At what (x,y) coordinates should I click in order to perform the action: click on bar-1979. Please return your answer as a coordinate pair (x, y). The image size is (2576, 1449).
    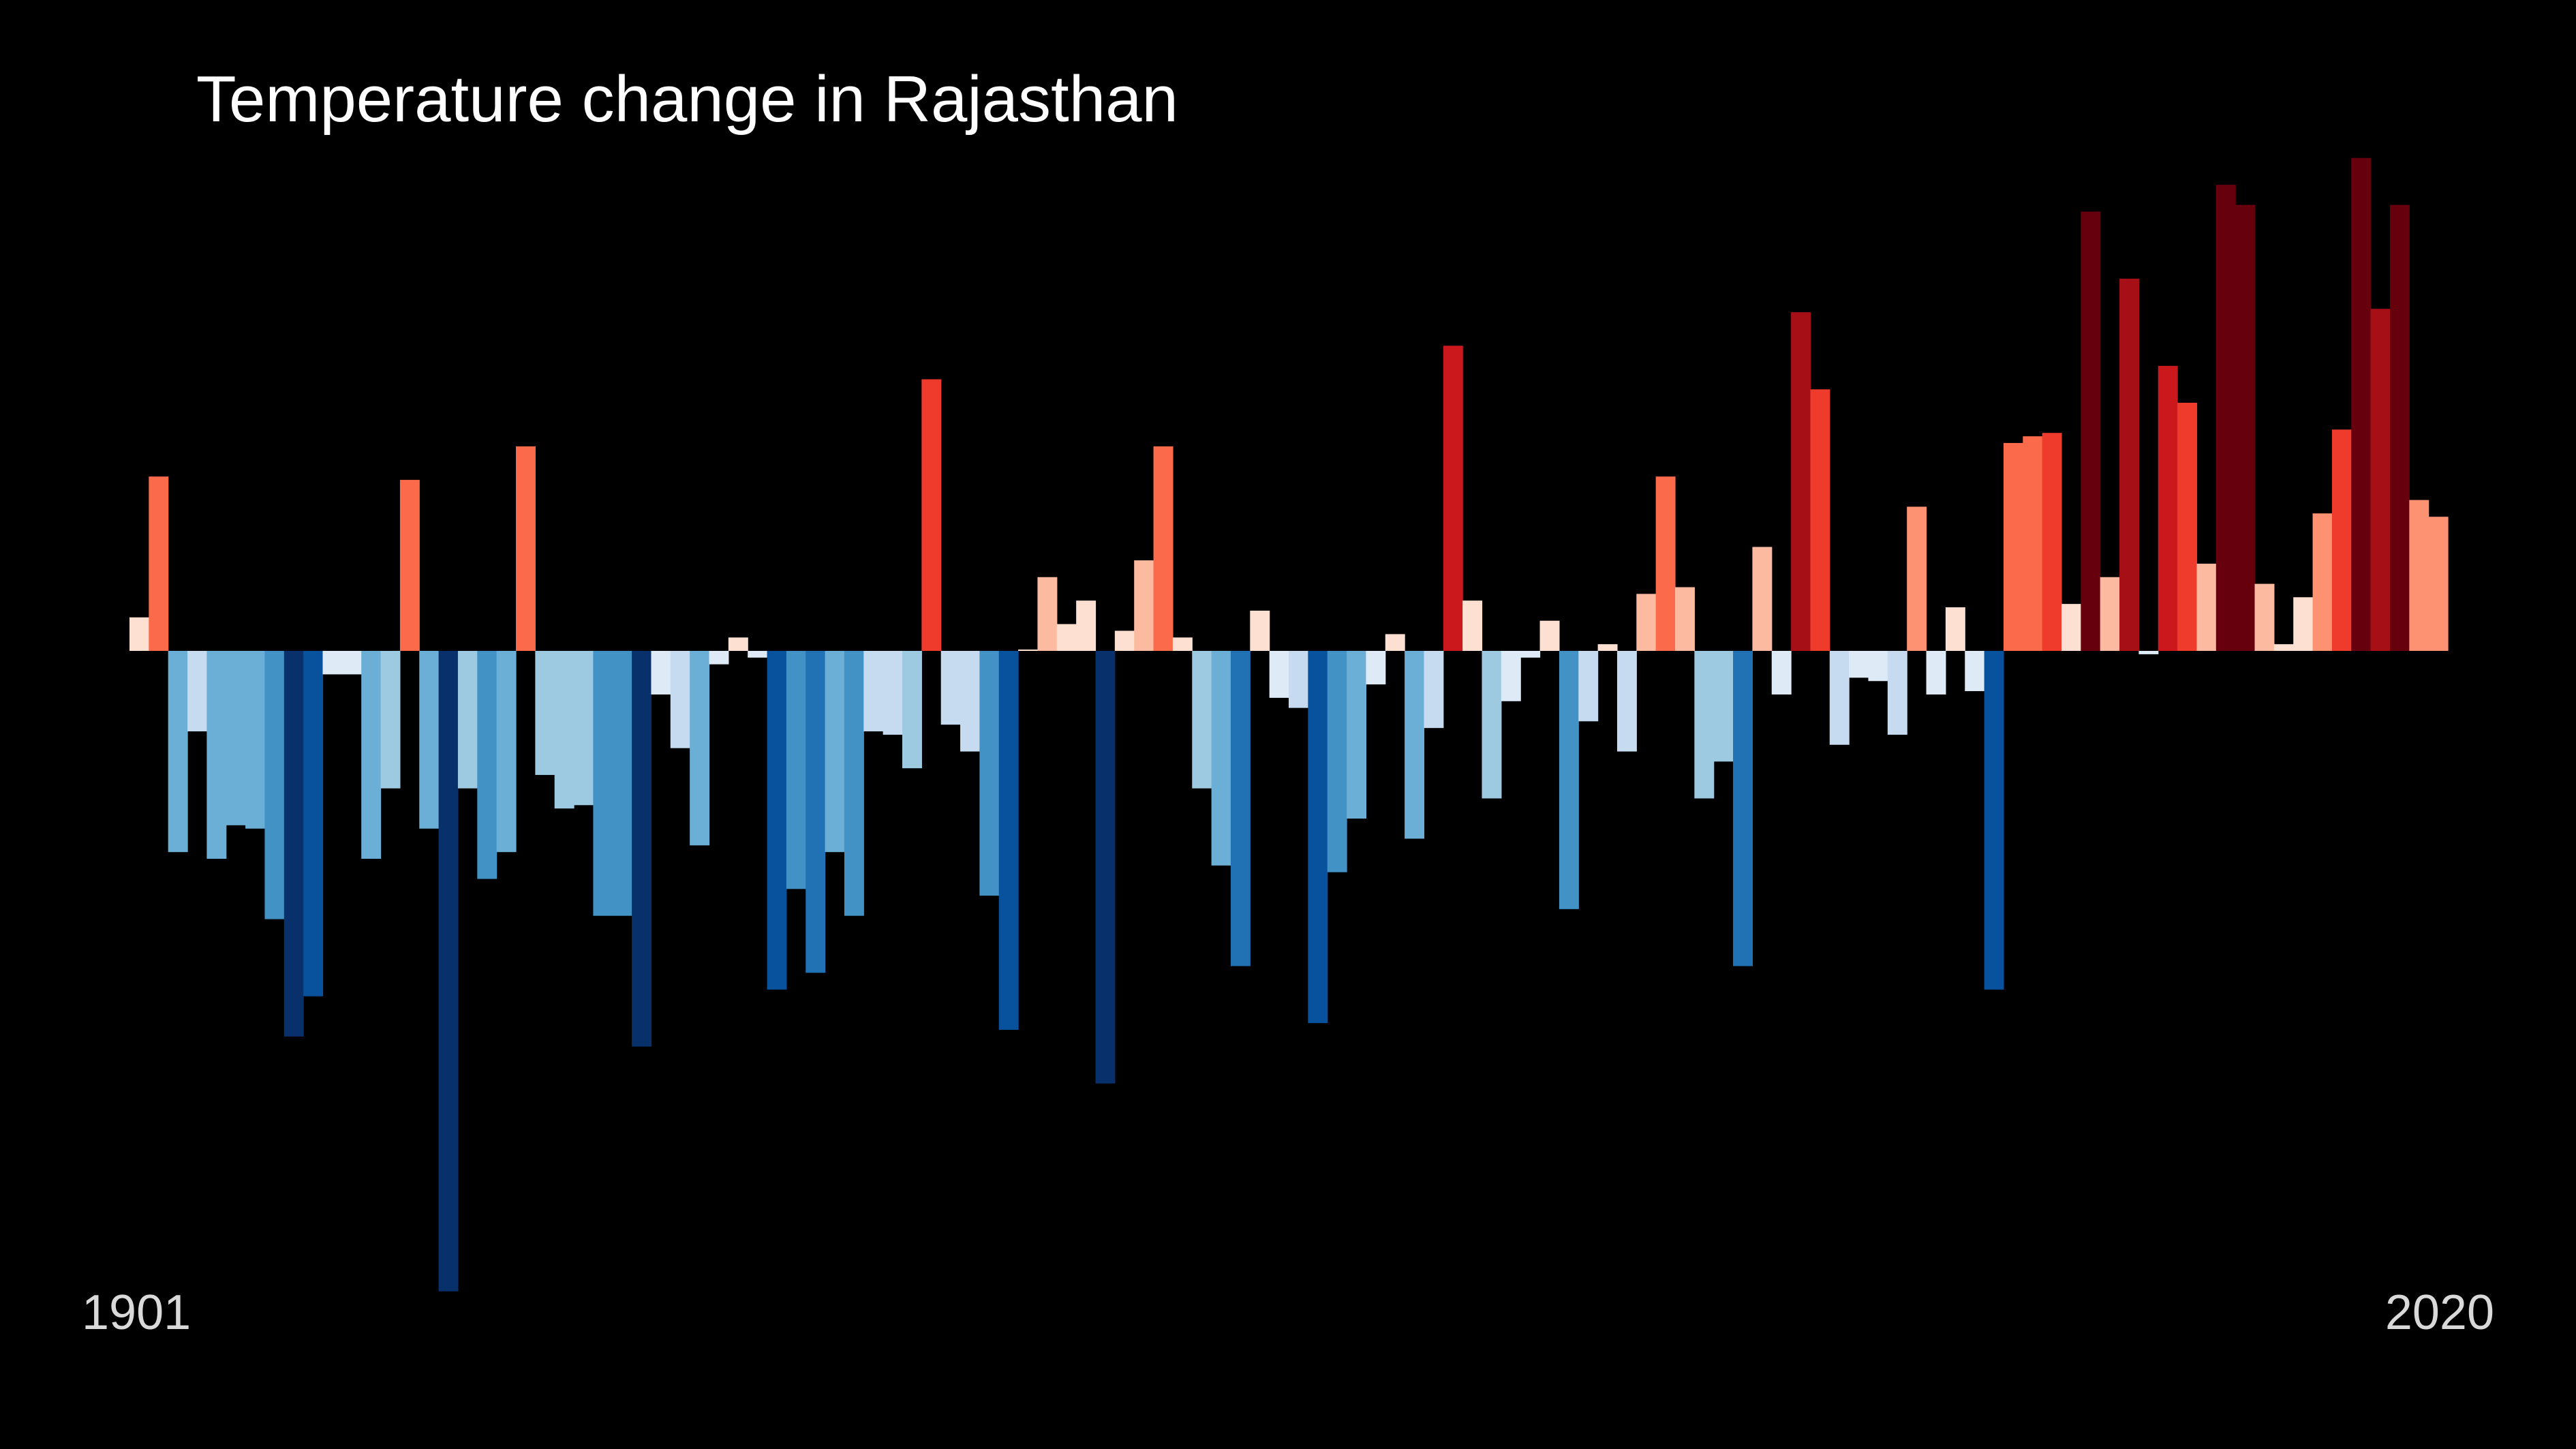
    Looking at the image, I should click on (1647, 622).